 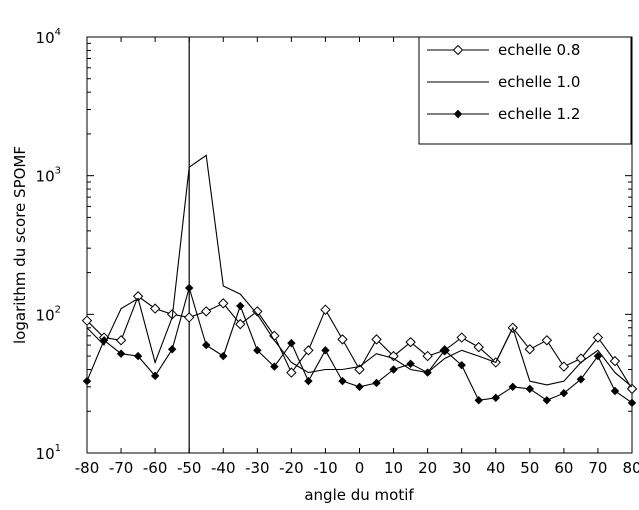 What do you see at coordinates (20, 245) in the screenshot?
I see `y-axis-label: logarithm du score SPOMF` at bounding box center [20, 245].